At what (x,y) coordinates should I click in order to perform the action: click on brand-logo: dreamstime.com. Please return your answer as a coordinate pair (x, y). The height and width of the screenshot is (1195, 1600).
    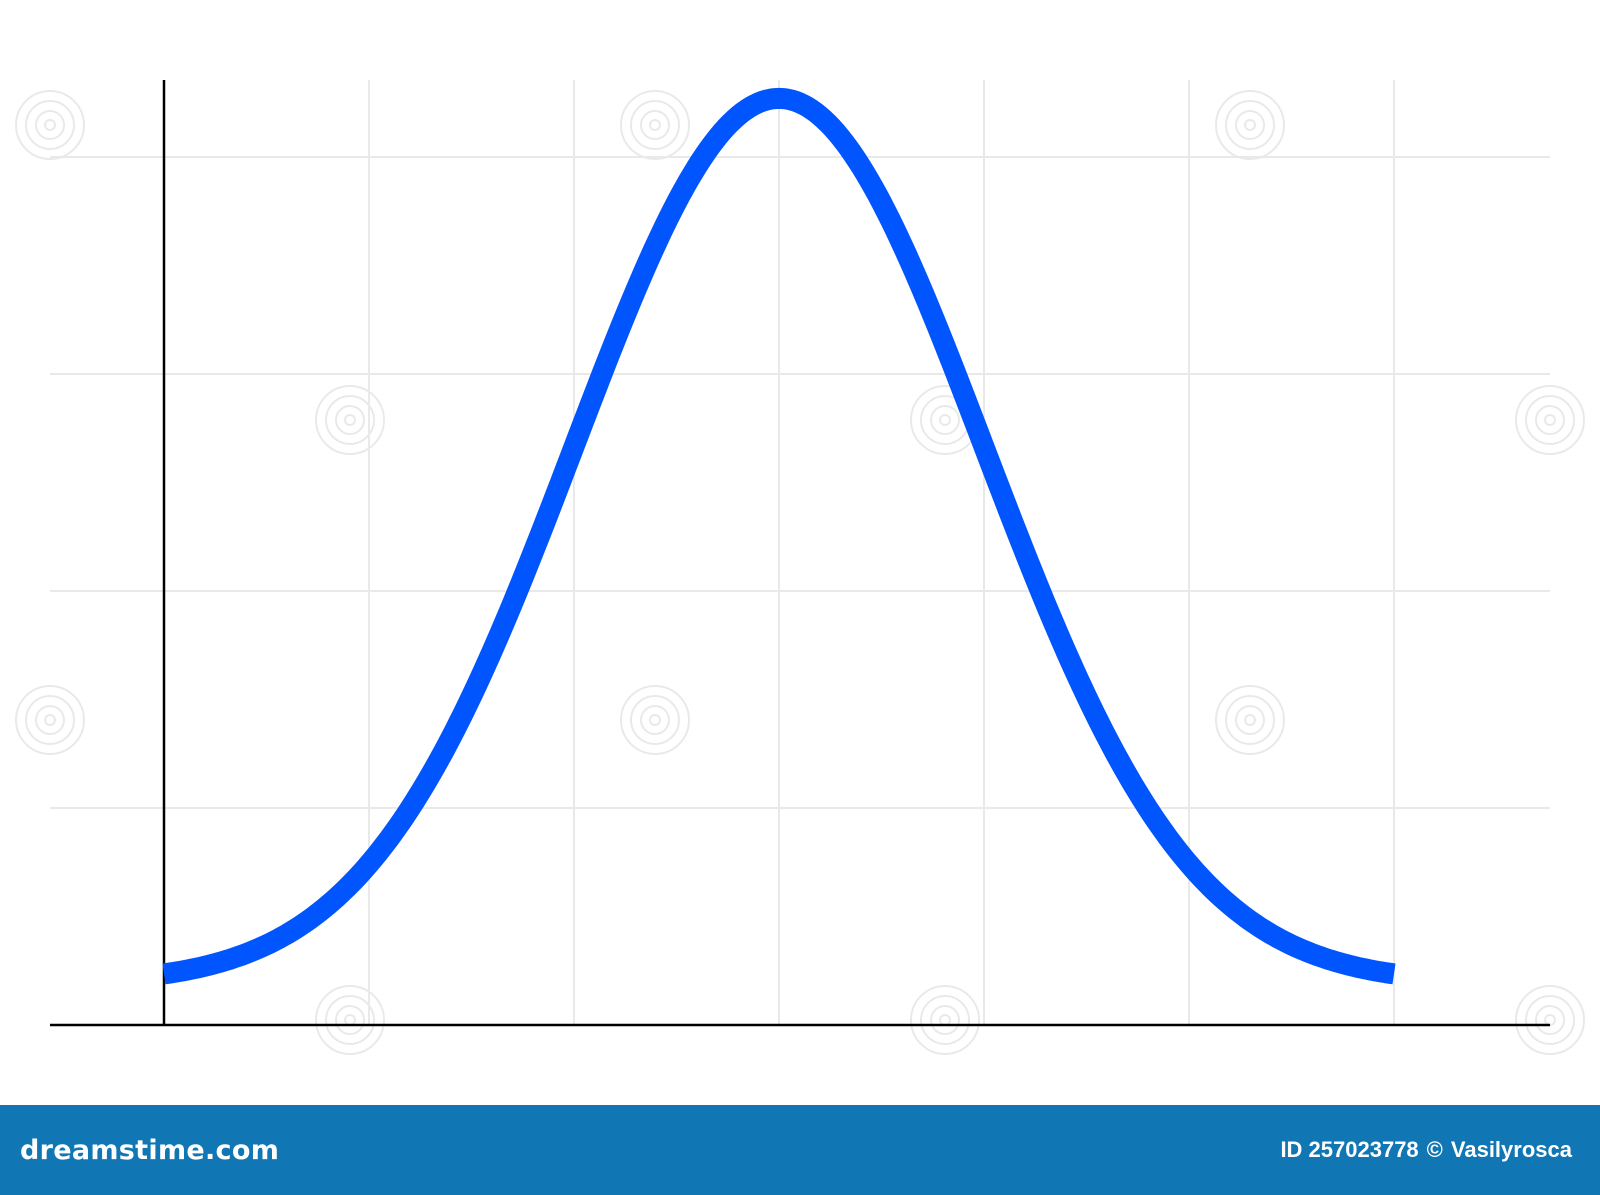
    Looking at the image, I should click on (149, 1150).